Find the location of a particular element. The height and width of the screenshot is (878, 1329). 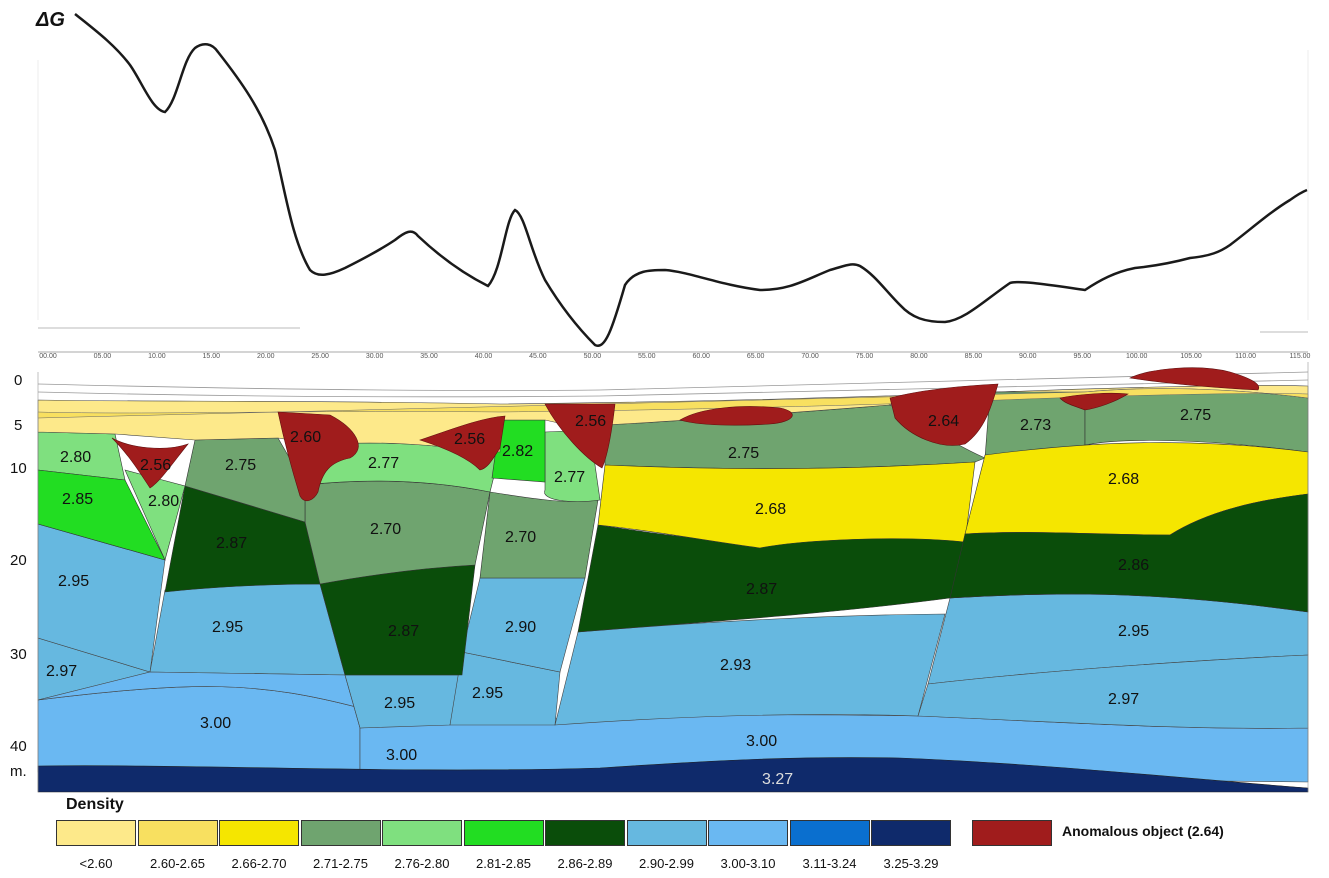

depth-tick: 0 is located at coordinates (18, 380).